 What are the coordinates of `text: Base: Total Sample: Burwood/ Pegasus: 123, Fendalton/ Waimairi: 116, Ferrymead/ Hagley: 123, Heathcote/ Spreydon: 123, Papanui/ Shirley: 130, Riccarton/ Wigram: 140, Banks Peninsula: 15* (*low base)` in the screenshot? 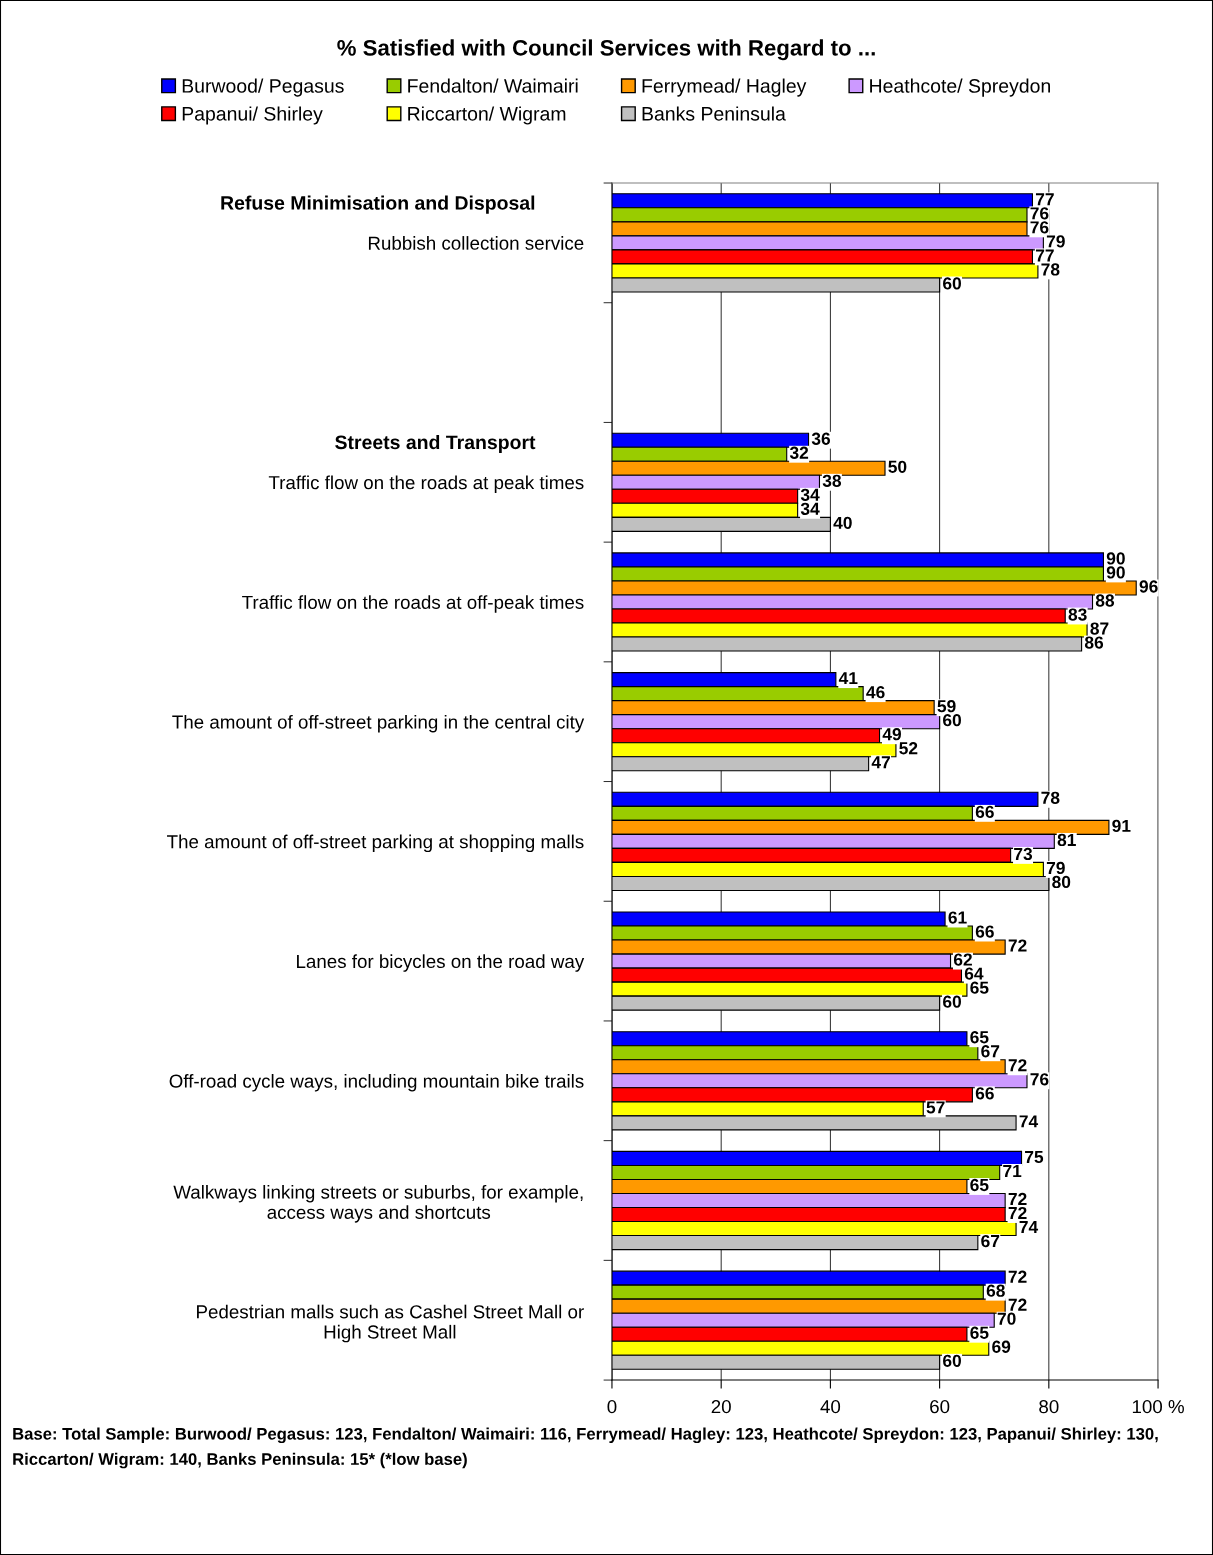 It's located at (585, 1448).